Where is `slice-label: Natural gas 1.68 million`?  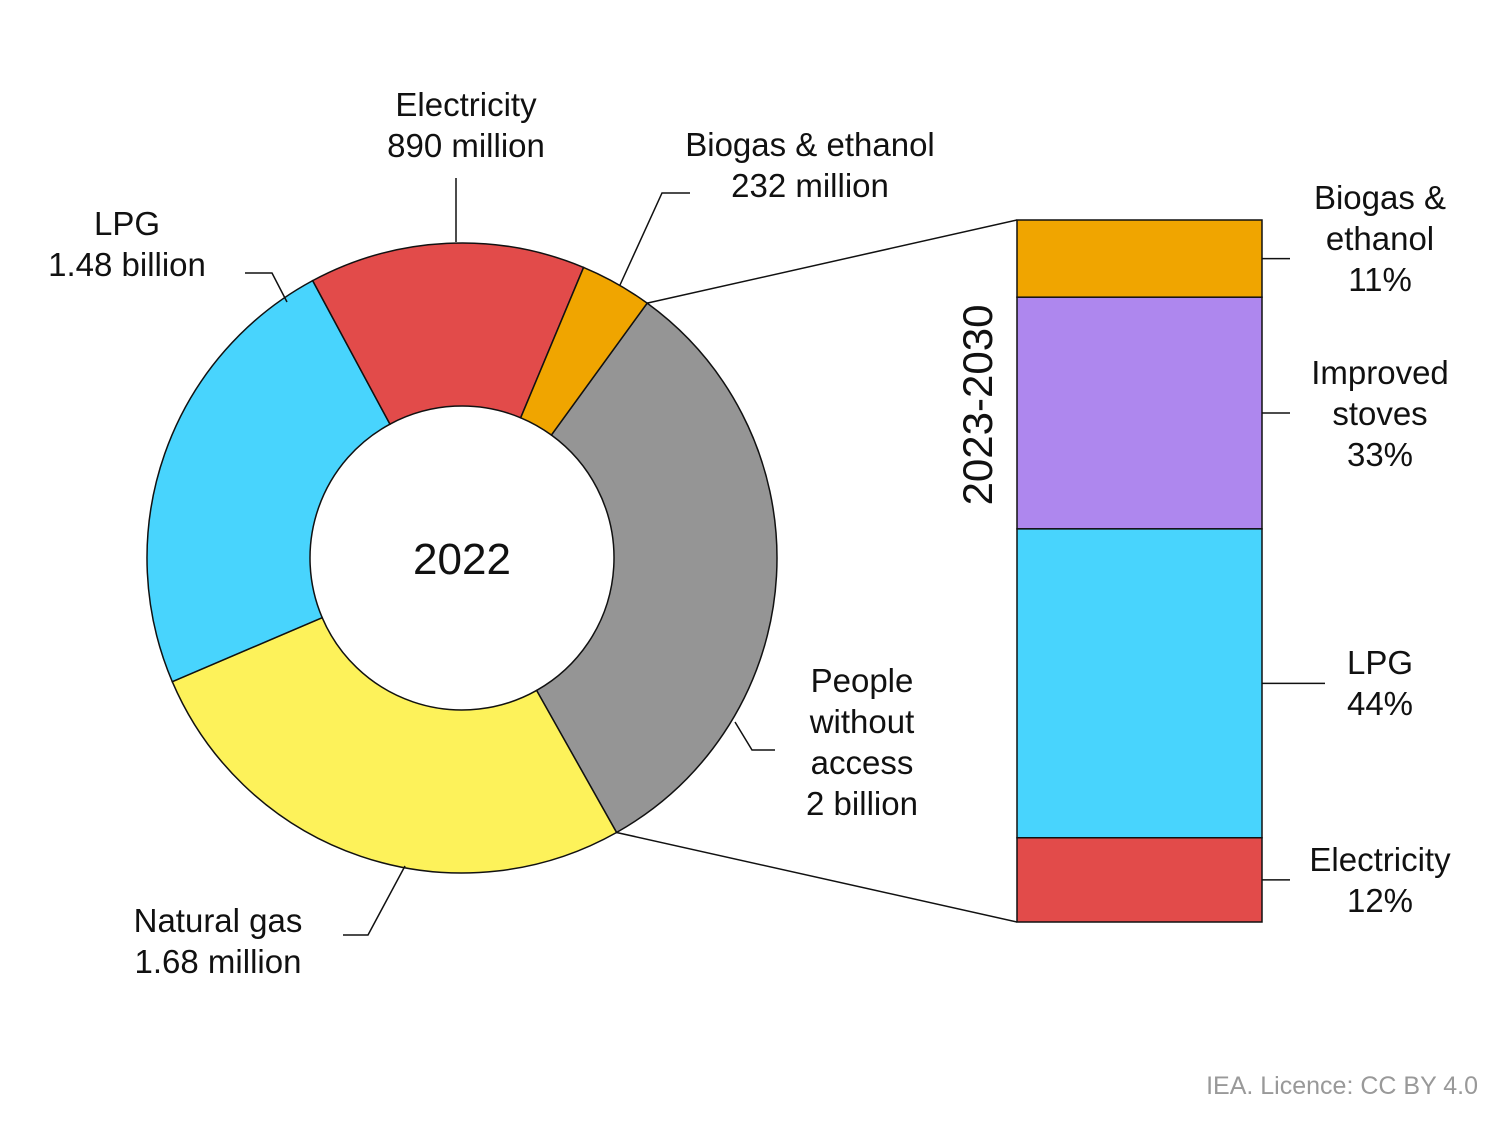
slice-label: Natural gas 1.68 million is located at coordinates (218, 941).